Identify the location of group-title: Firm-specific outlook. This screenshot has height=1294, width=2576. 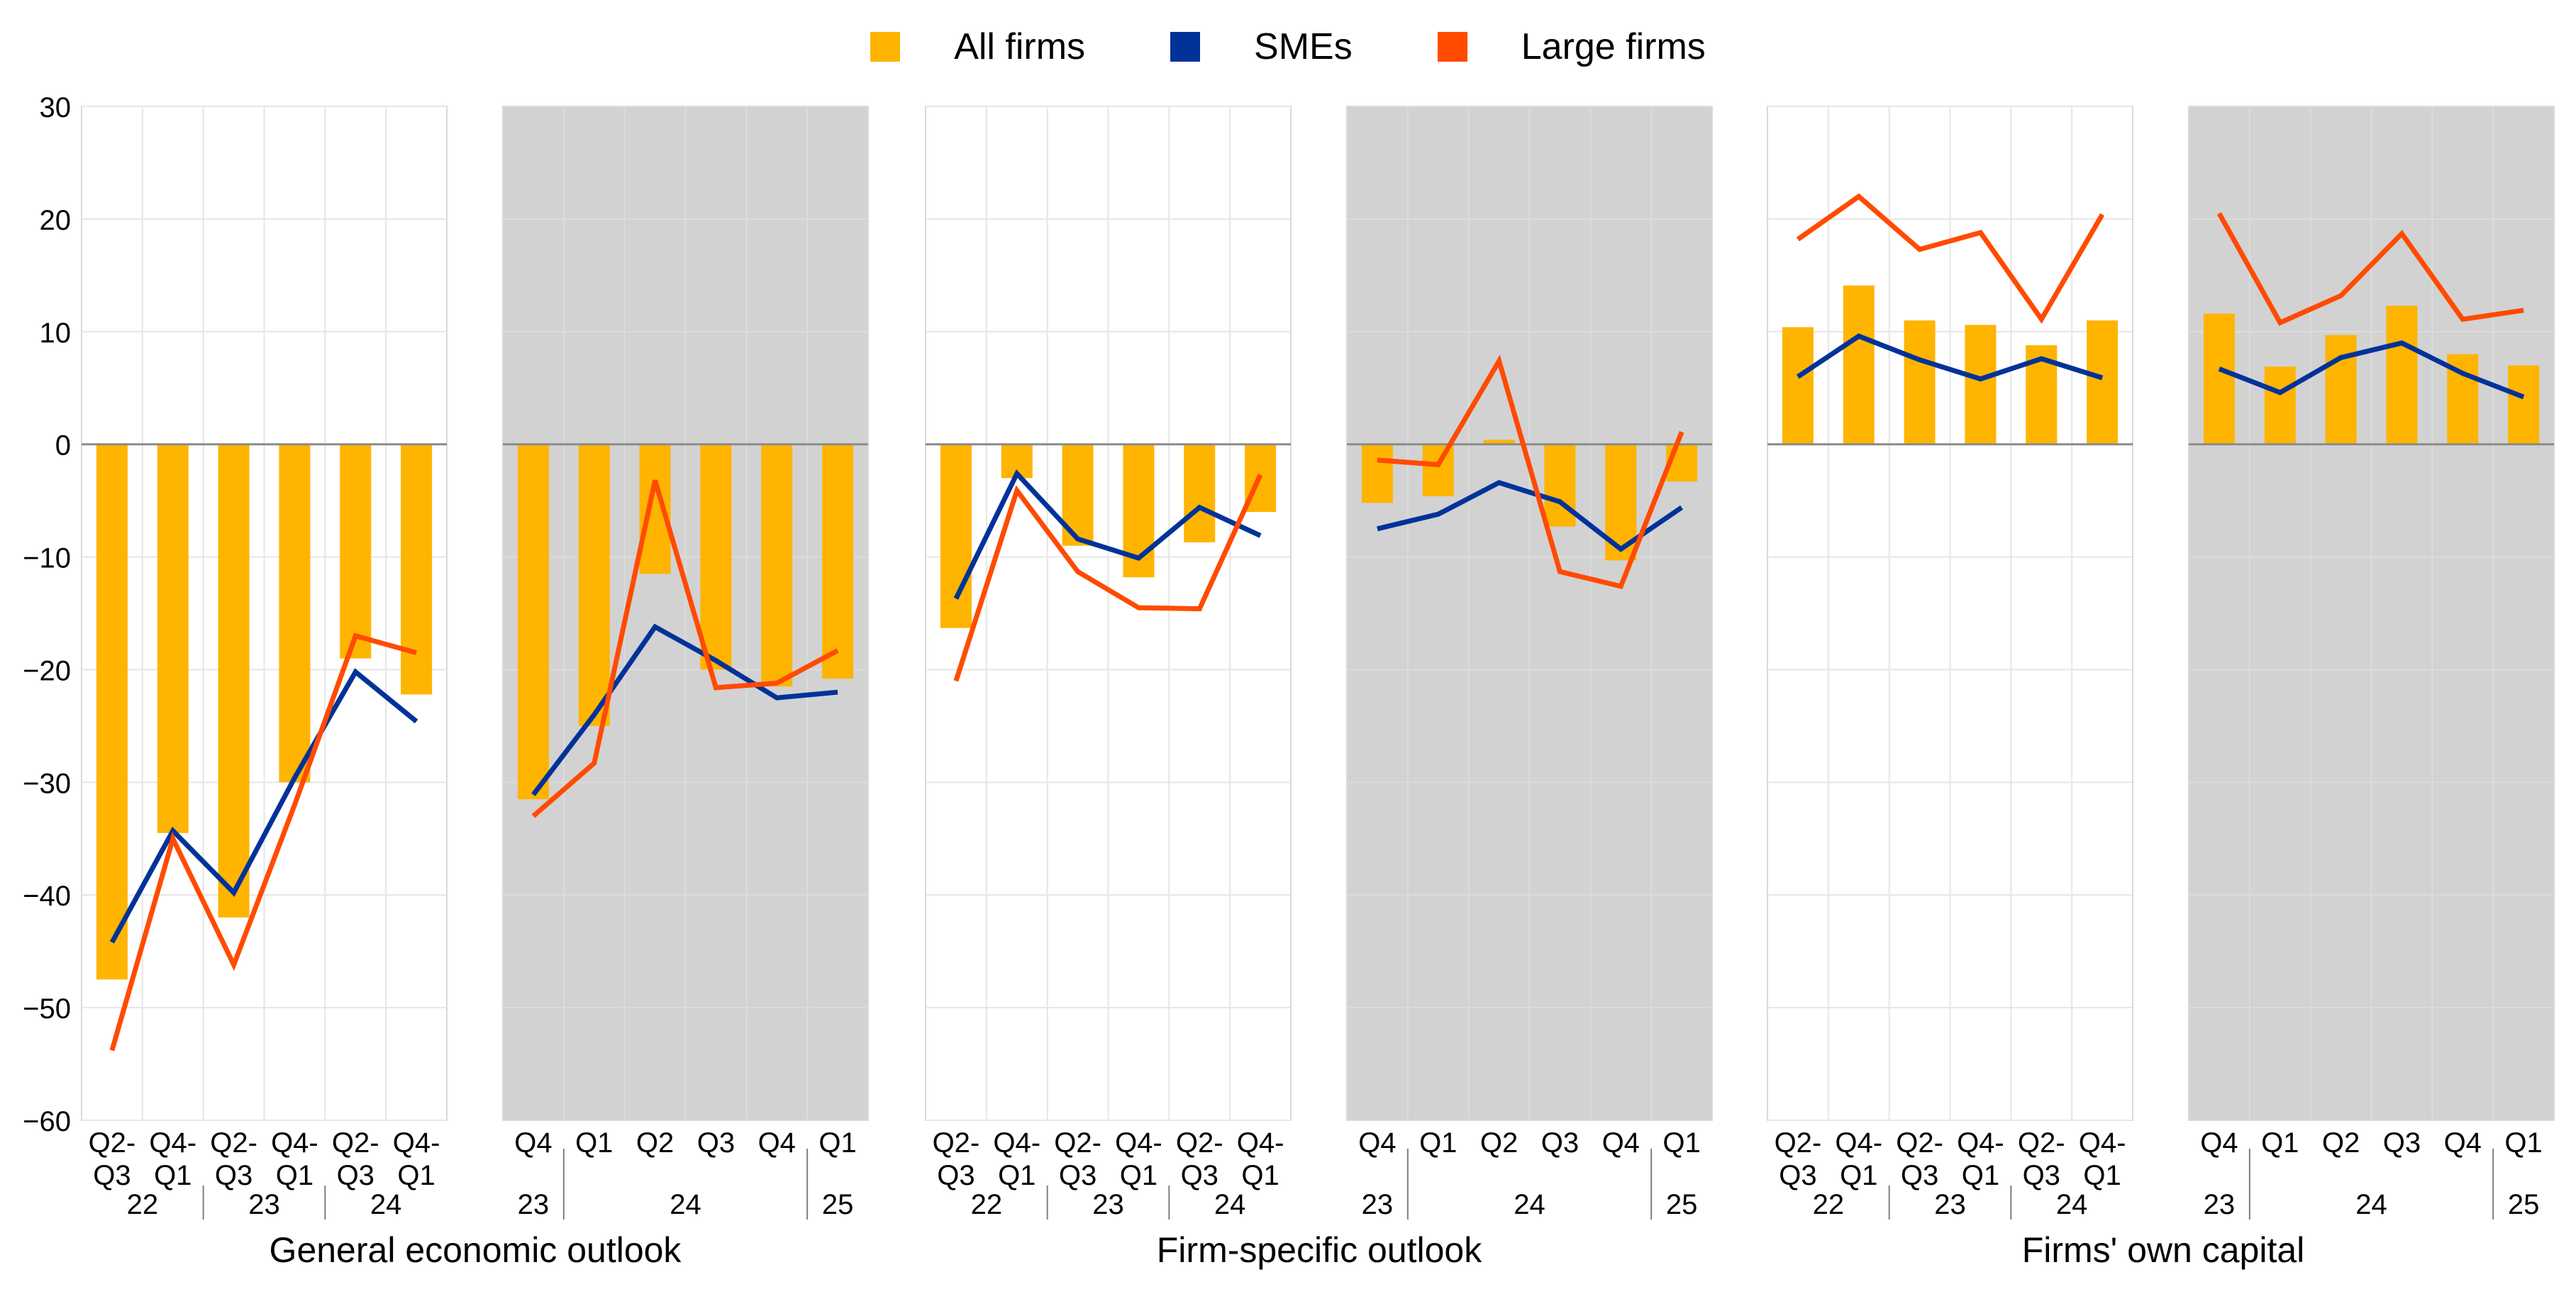
(1319, 1250).